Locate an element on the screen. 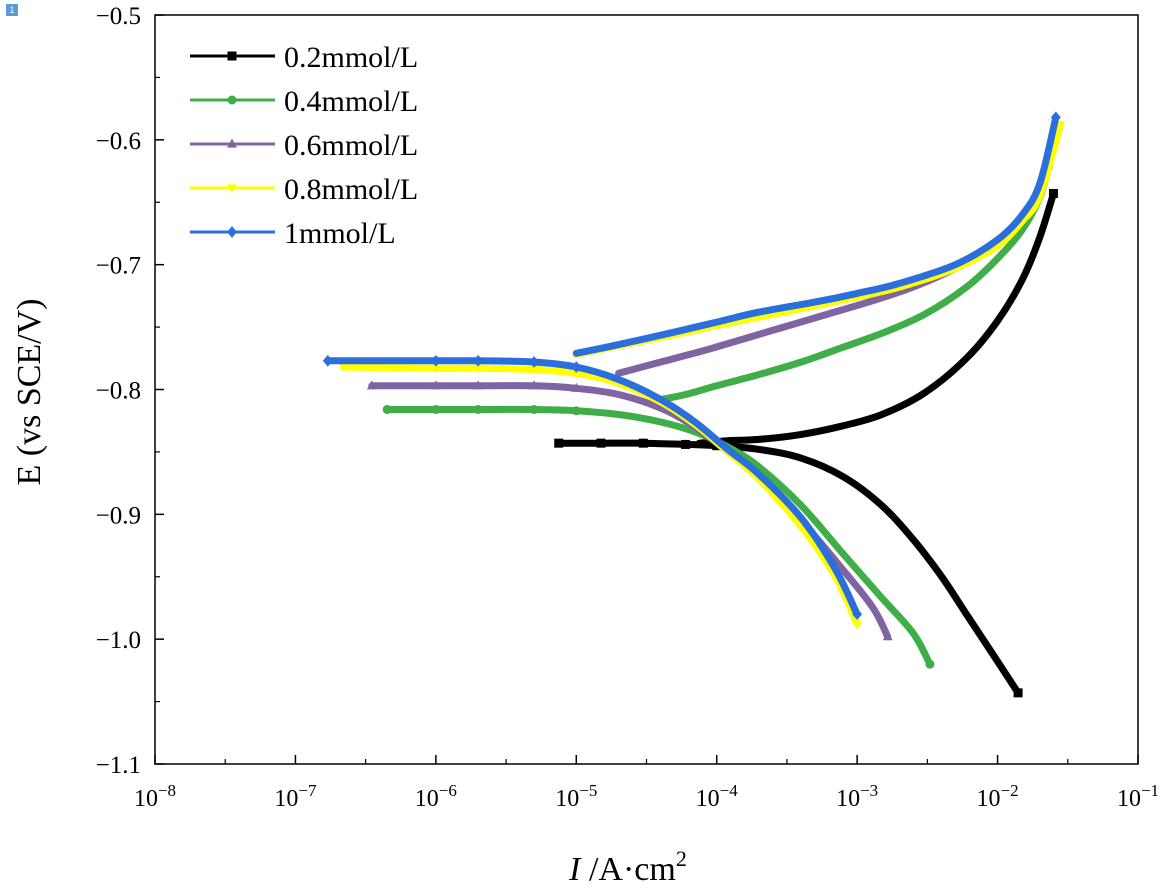 Image resolution: width=1162 pixels, height=891 pixels. x-tick-label: 10⁻⁴ is located at coordinates (717, 796).